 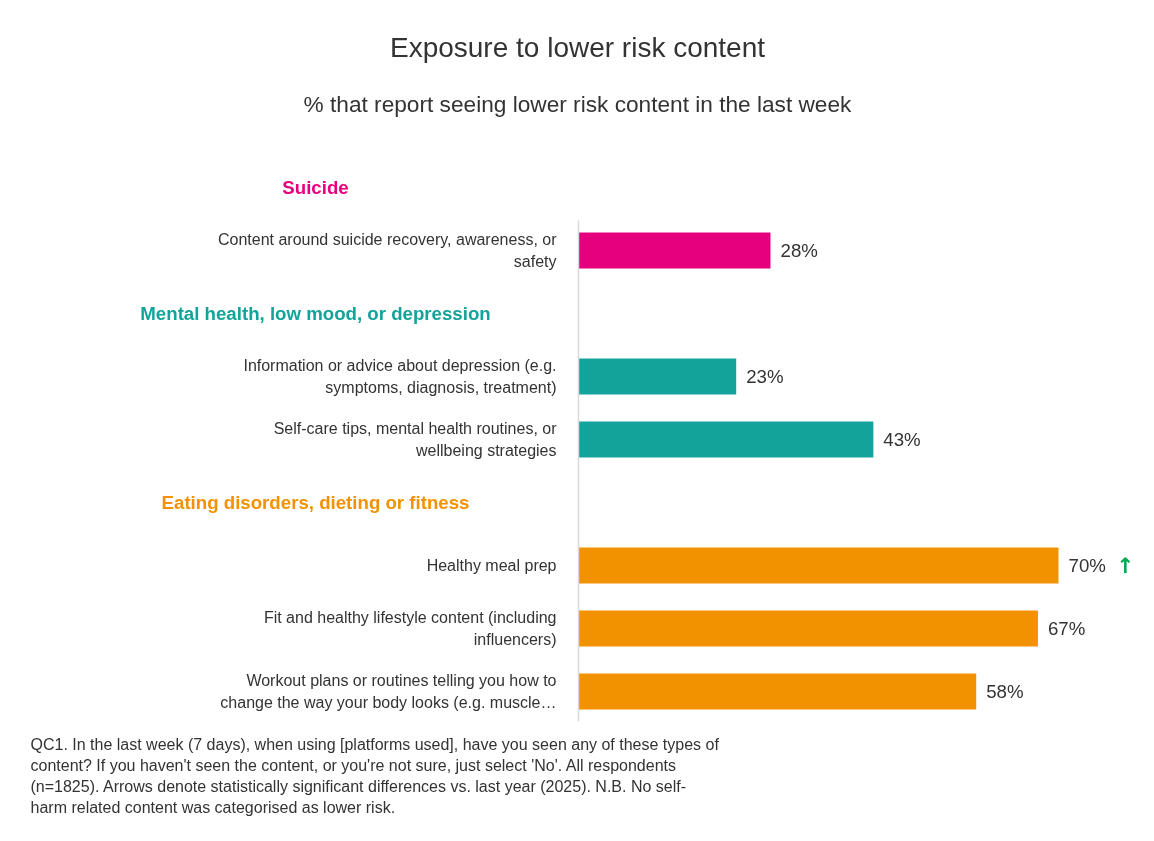 I want to click on y-tick-label: Healthy meal prep, so click(x=491, y=565).